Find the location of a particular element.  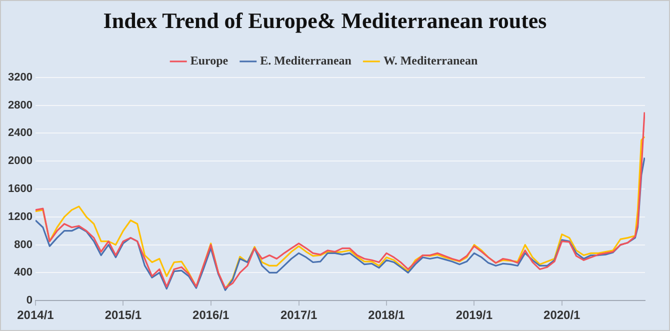

chart-title: Index Trend of Europe& Mediterranean routes is located at coordinates (325, 20).